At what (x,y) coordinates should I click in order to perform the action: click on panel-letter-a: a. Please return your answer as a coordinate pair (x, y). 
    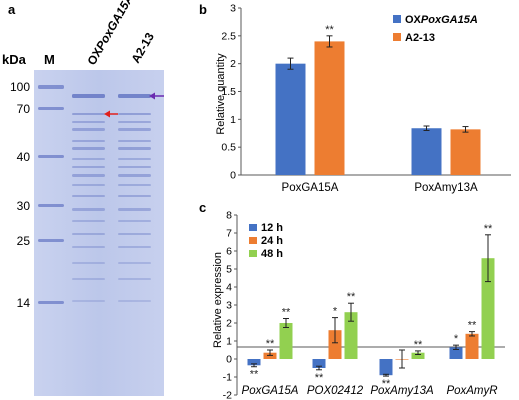
    Looking at the image, I should click on (12, 9).